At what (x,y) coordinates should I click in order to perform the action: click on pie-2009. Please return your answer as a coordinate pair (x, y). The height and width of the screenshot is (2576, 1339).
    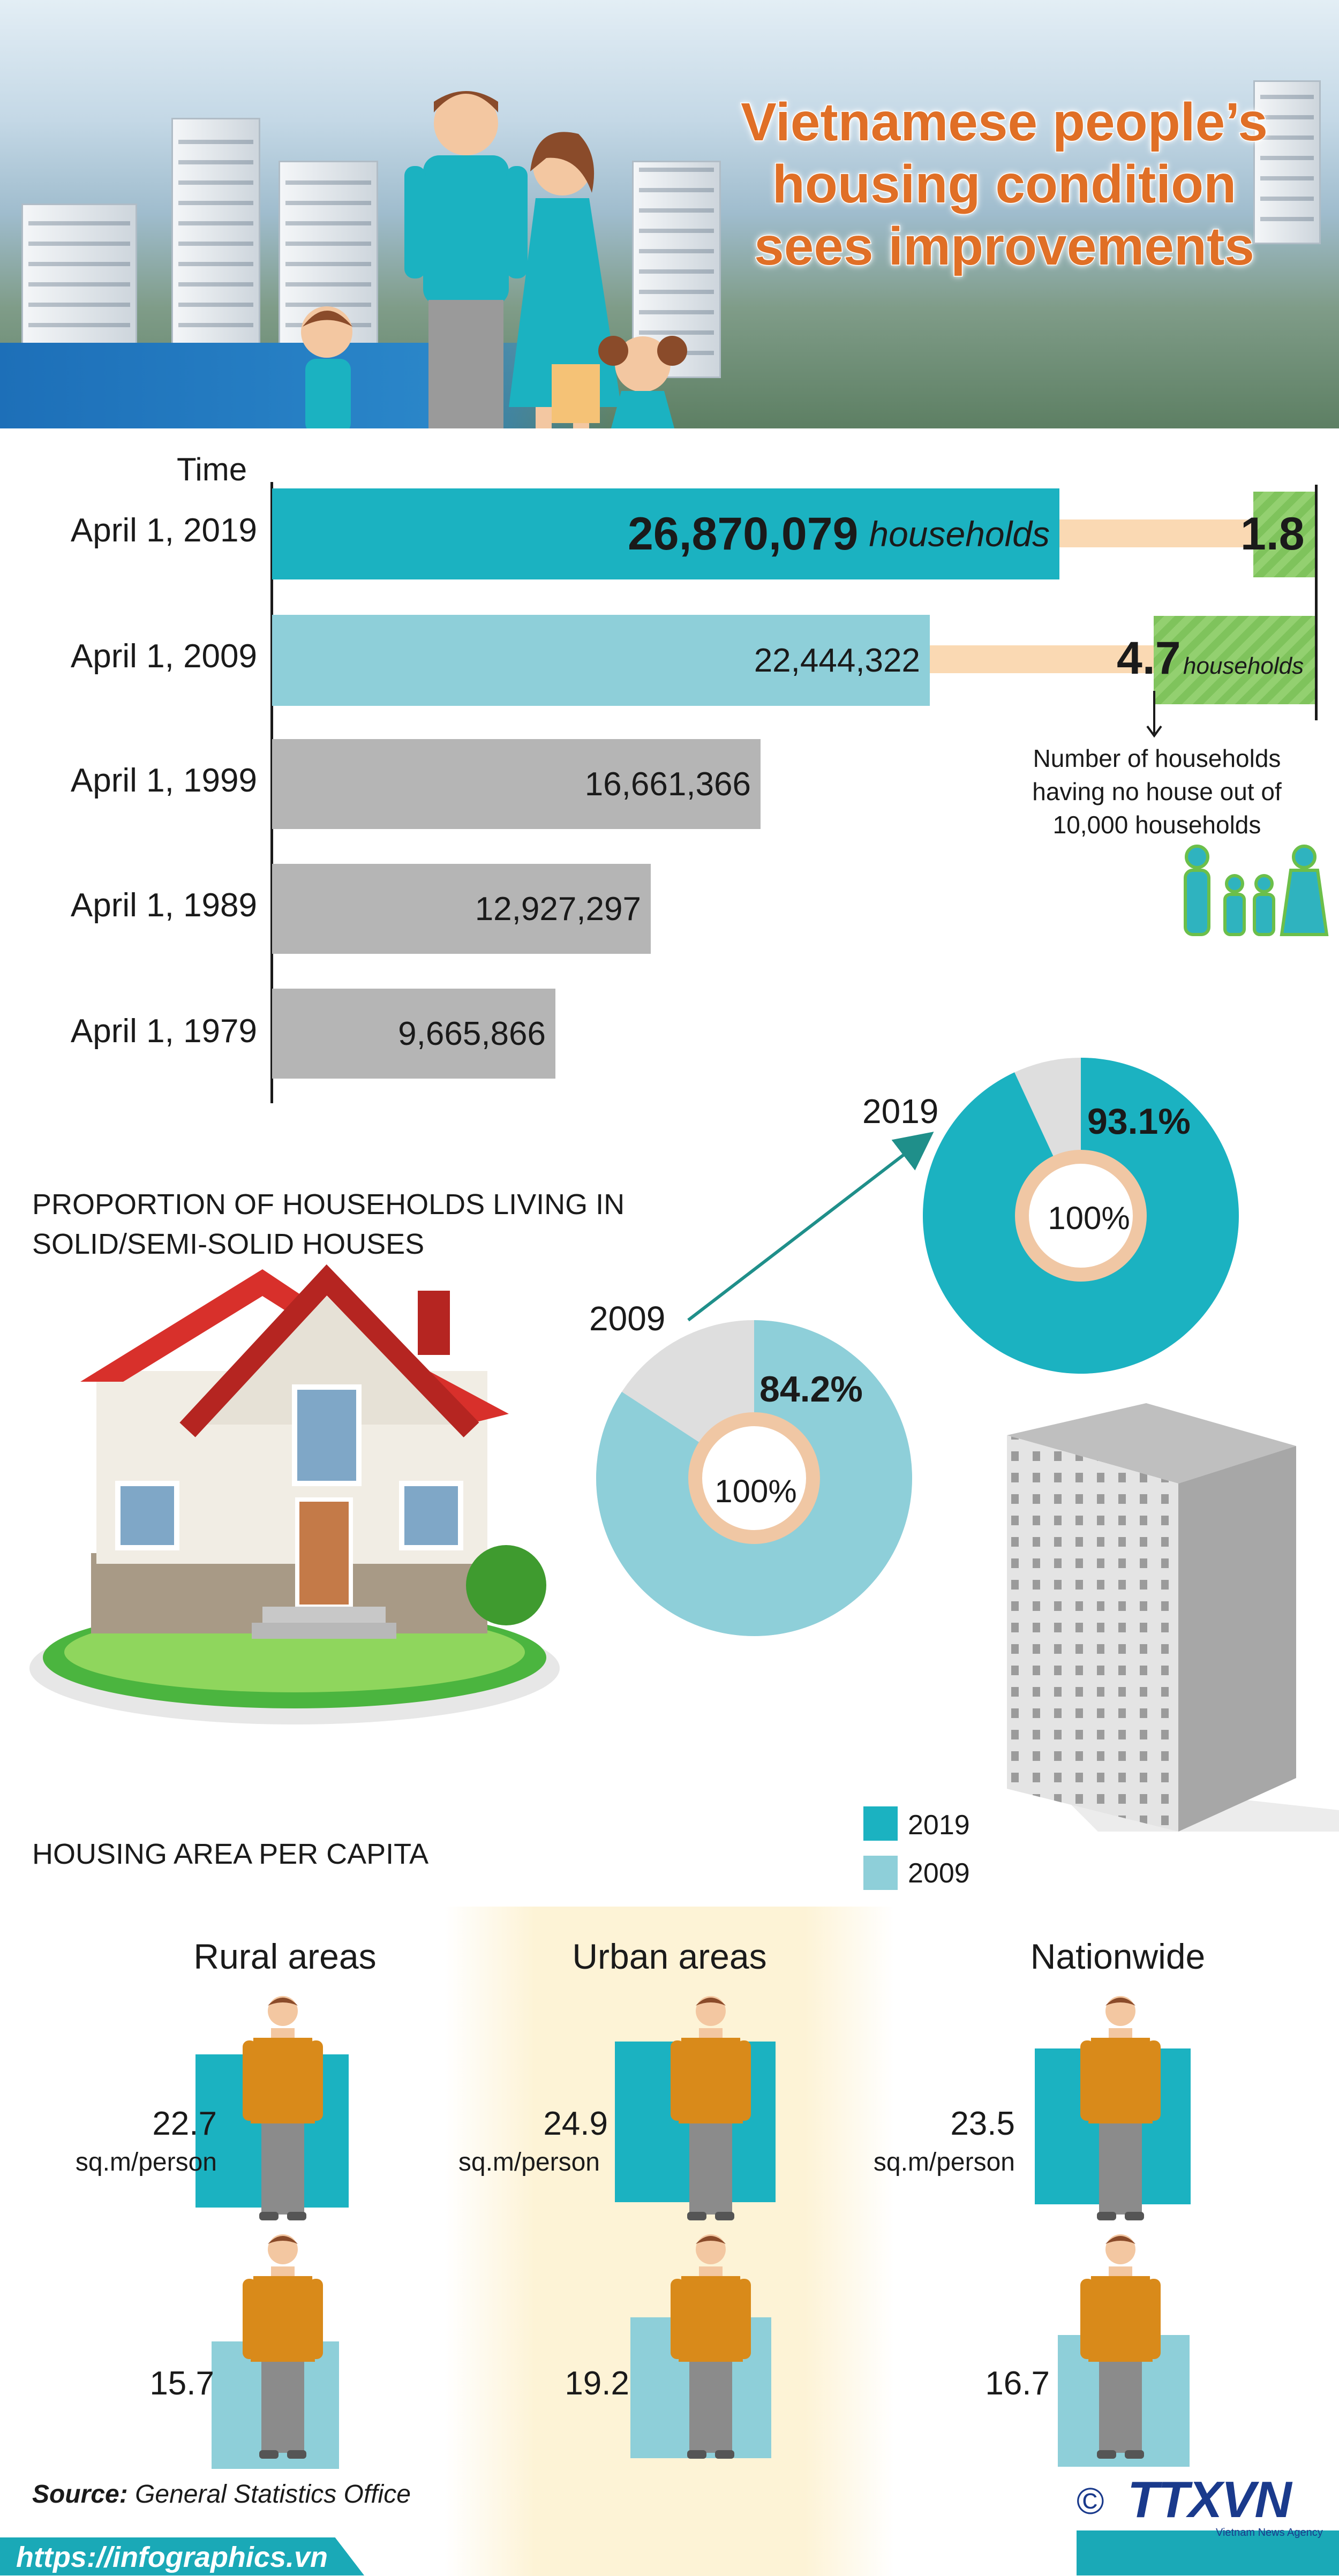
    Looking at the image, I should click on (754, 1478).